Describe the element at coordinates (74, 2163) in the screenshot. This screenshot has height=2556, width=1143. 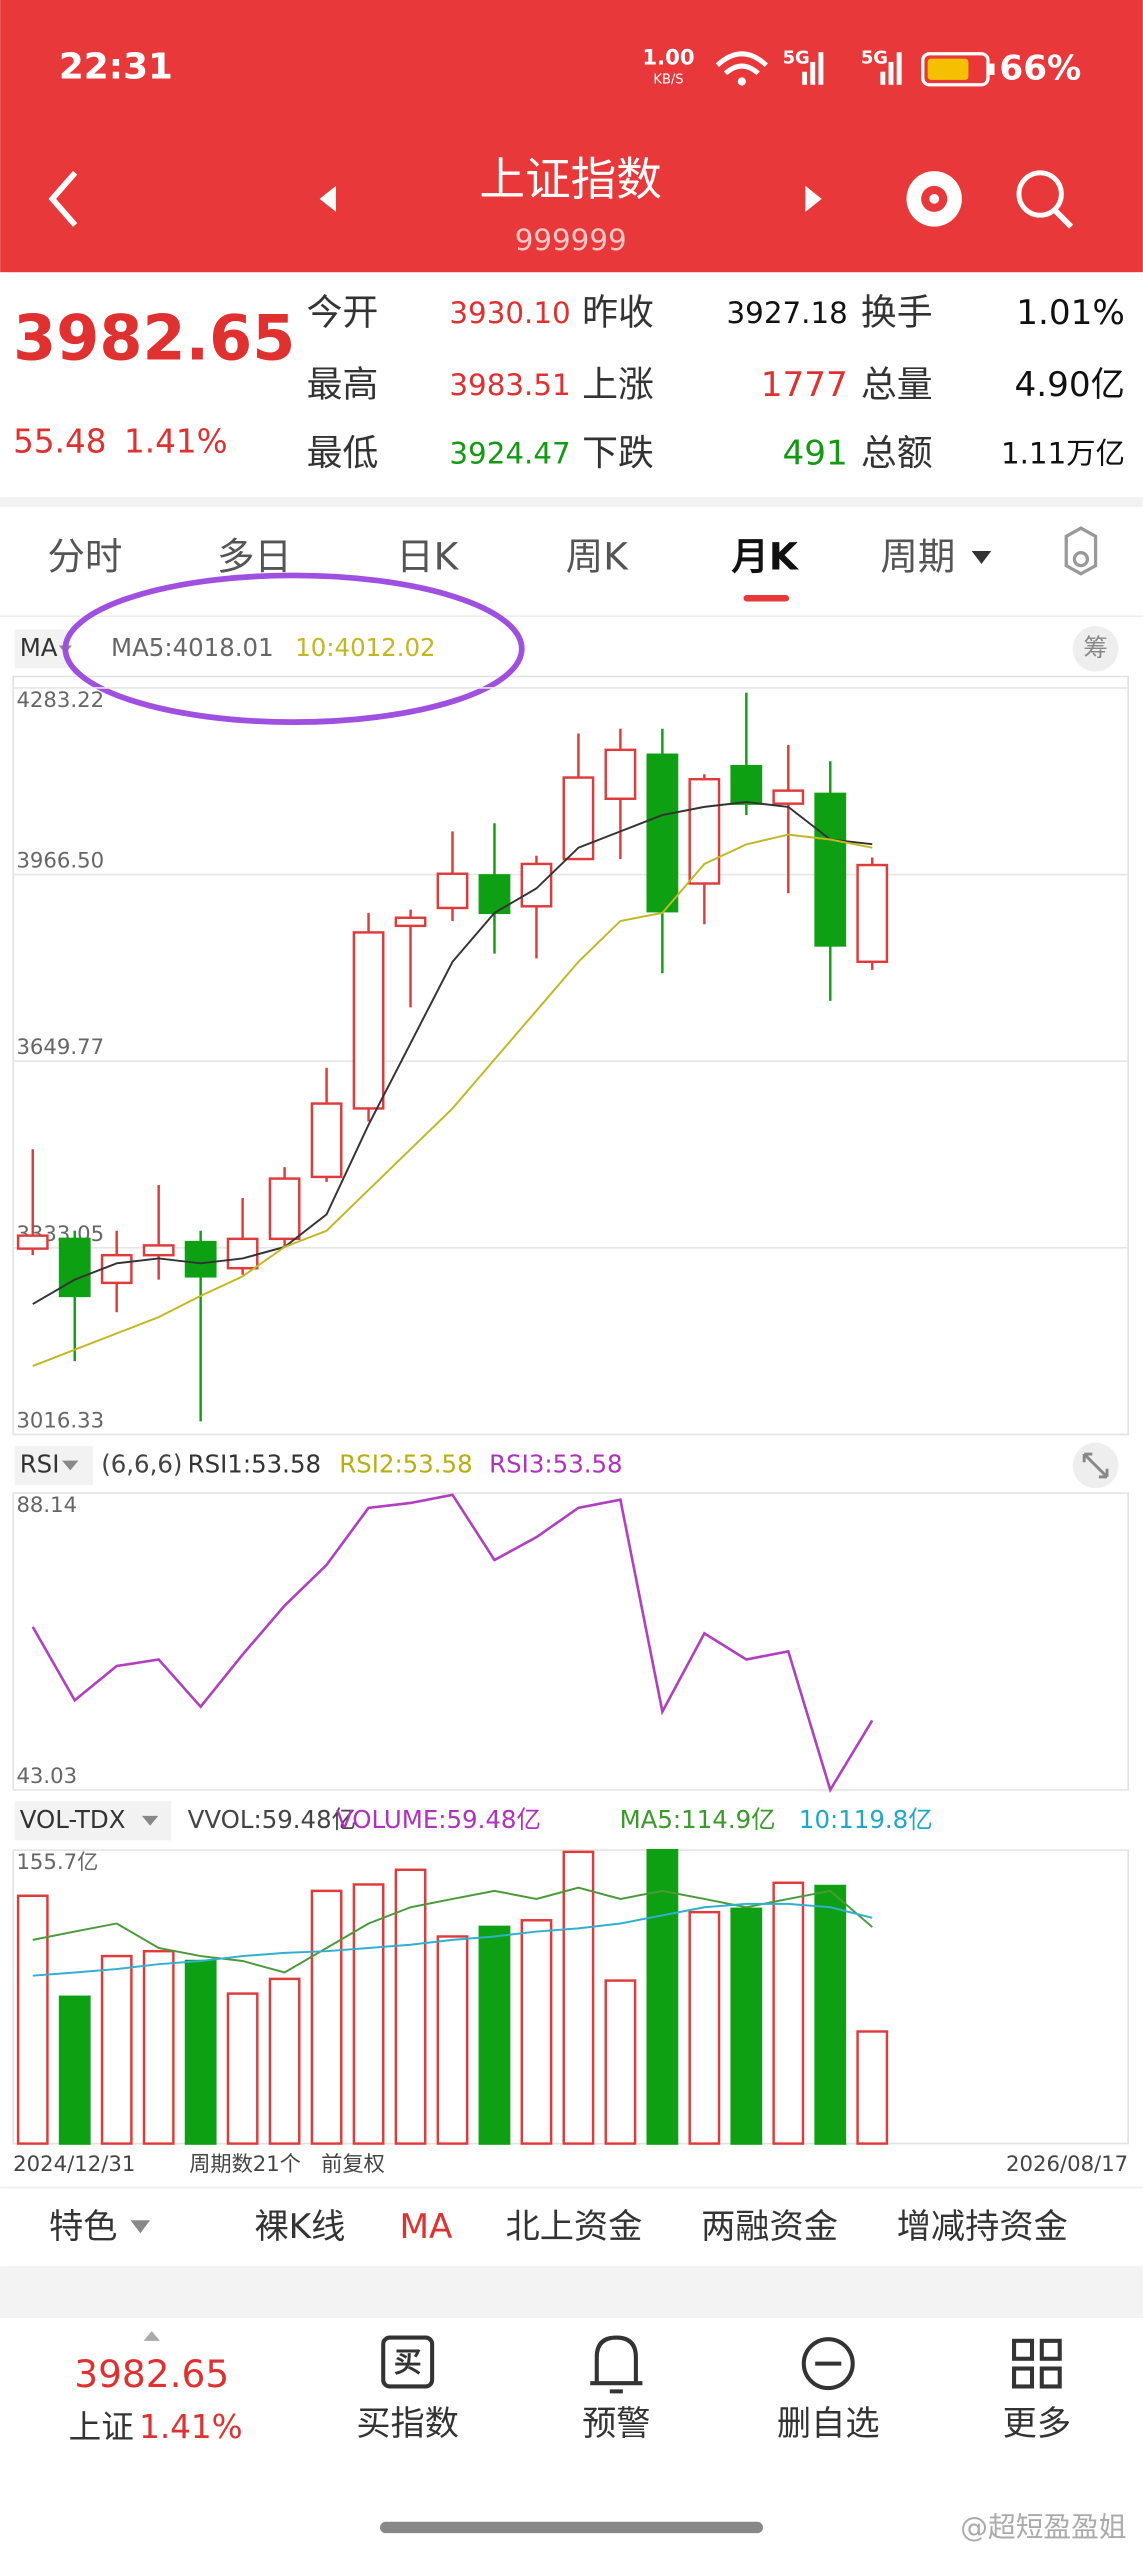
I see `chart-footer: 2024/12/31` at that location.